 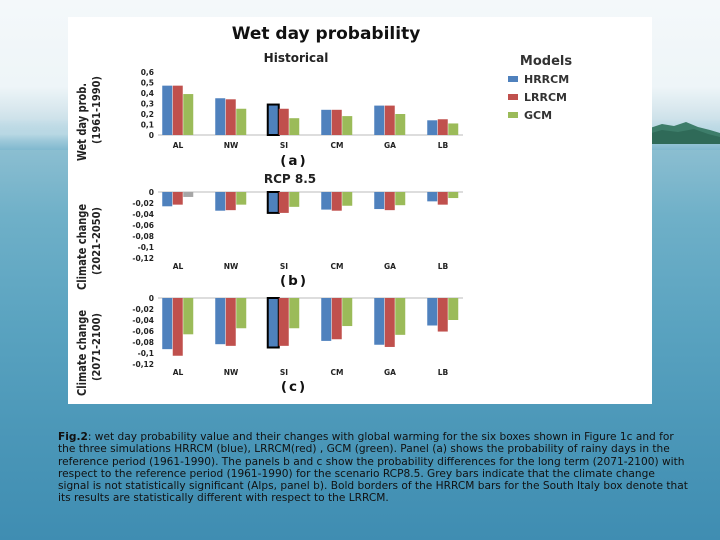 What do you see at coordinates (147, 93) in the screenshot?
I see `y-tick-label: 0,4` at bounding box center [147, 93].